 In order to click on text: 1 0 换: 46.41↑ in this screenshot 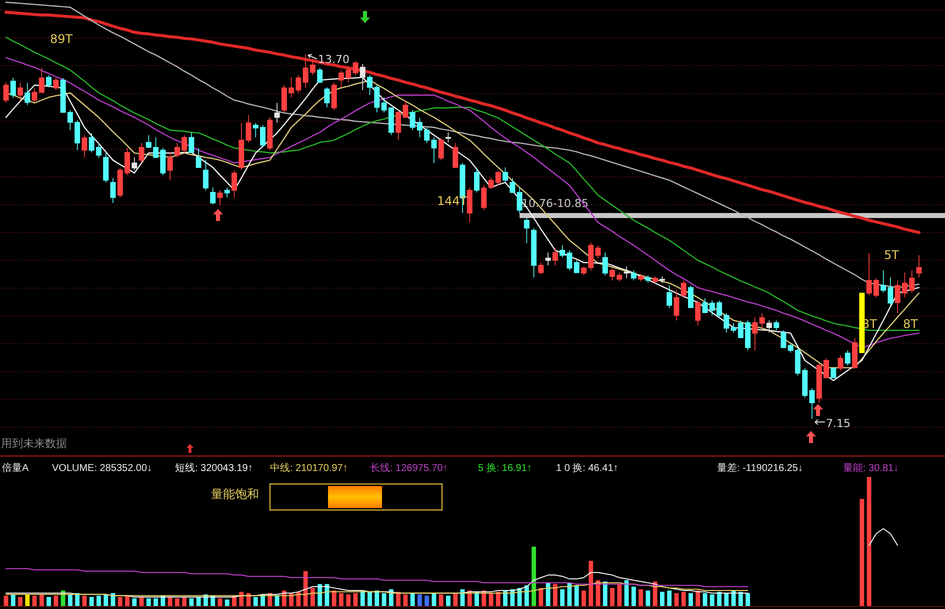, I will do `click(587, 468)`.